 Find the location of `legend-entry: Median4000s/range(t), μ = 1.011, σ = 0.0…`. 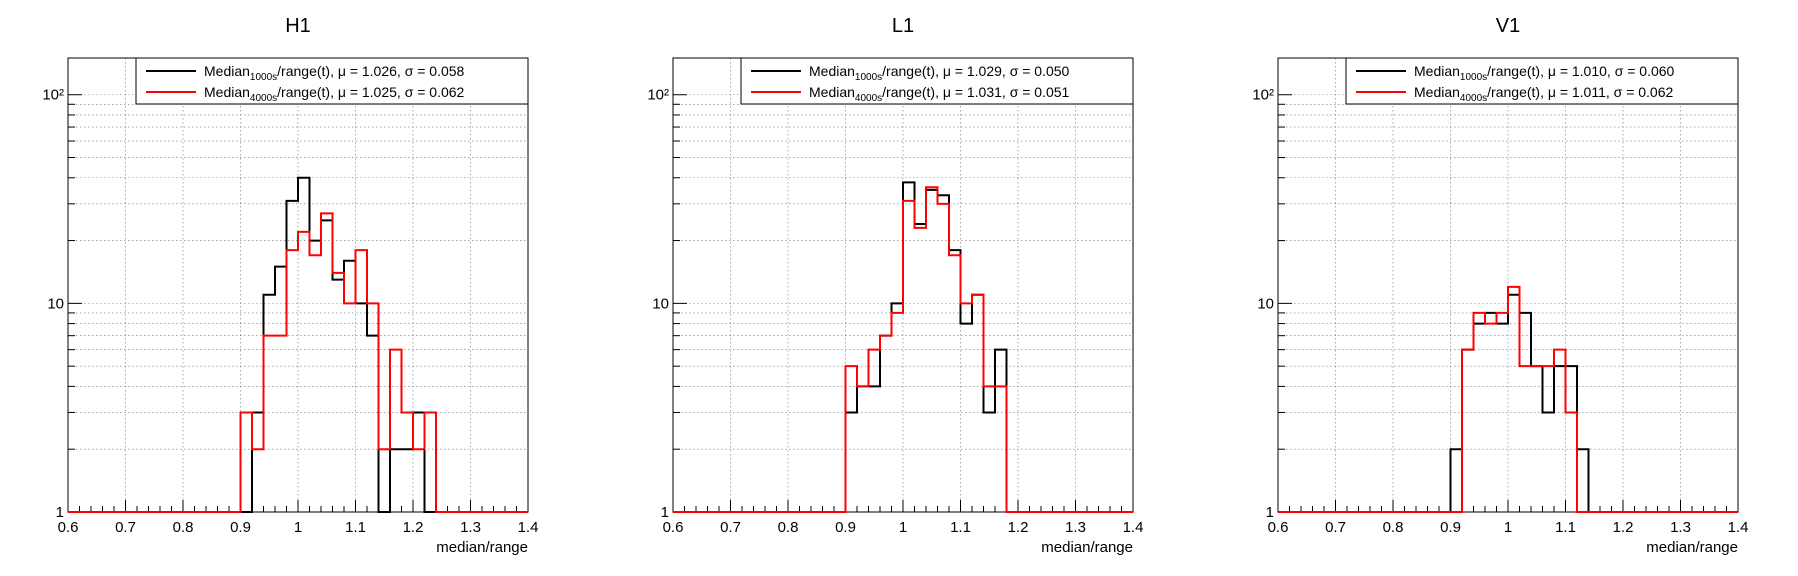

legend-entry: Median4000s/range(t), μ = 1.011, σ = 0.0… is located at coordinates (1544, 94).